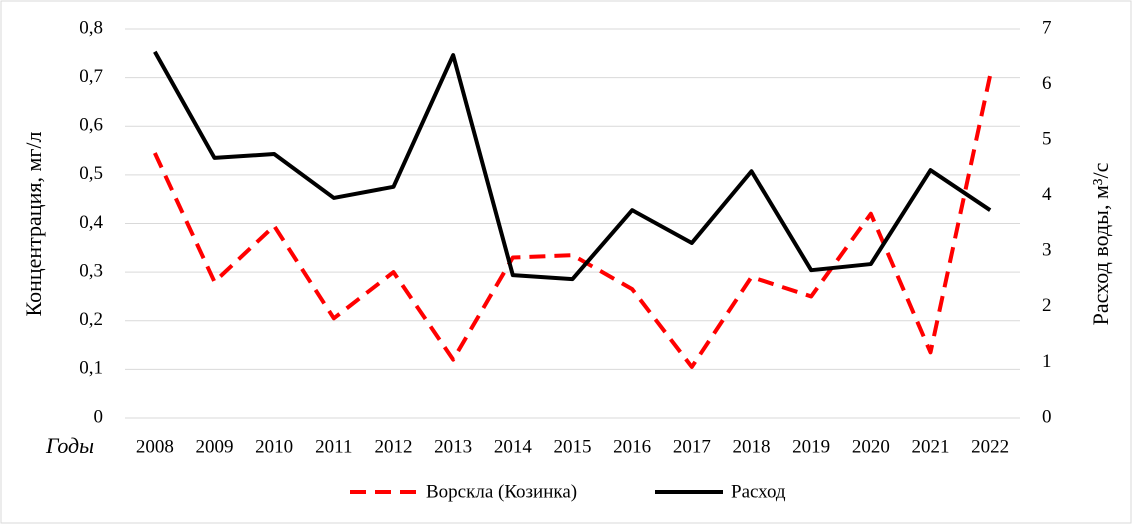 The width and height of the screenshot is (1132, 524). Describe the element at coordinates (69, 445) in the screenshot. I see `x-axis-title: Годы` at that location.